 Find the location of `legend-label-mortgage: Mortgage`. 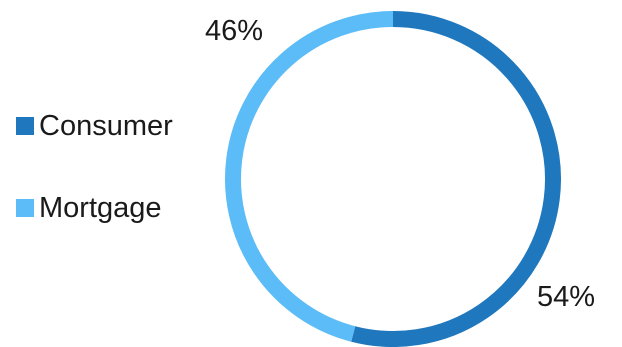

legend-label-mortgage: Mortgage is located at coordinates (100, 207).